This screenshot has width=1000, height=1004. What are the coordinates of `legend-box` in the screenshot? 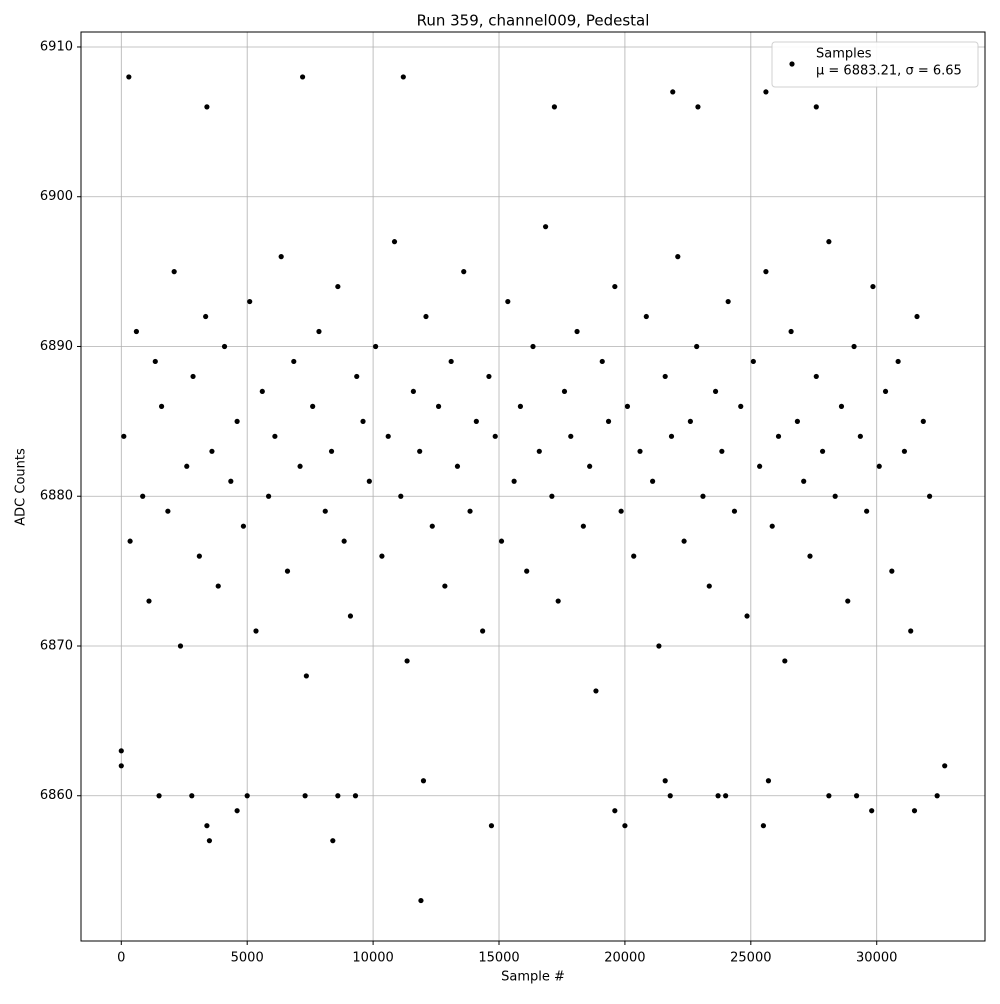 It's located at (875, 64).